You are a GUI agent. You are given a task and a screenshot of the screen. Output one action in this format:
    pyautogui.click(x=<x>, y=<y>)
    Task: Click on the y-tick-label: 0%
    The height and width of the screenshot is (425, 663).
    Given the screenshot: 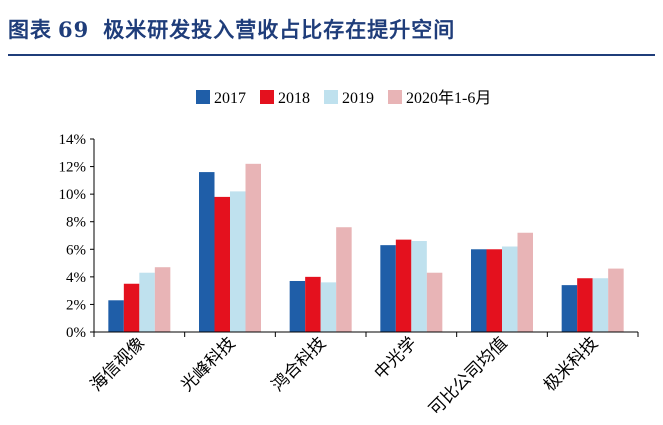 What is the action you would take?
    pyautogui.click(x=76, y=333)
    